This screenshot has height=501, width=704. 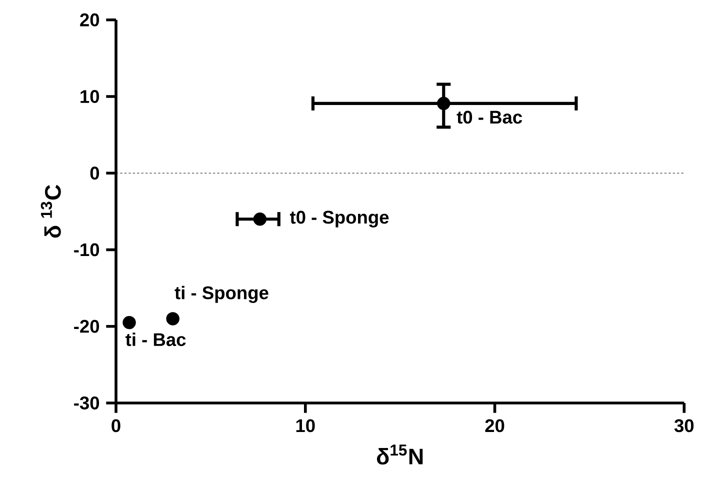 What do you see at coordinates (305, 425) in the screenshot?
I see `x-tick-label: 10` at bounding box center [305, 425].